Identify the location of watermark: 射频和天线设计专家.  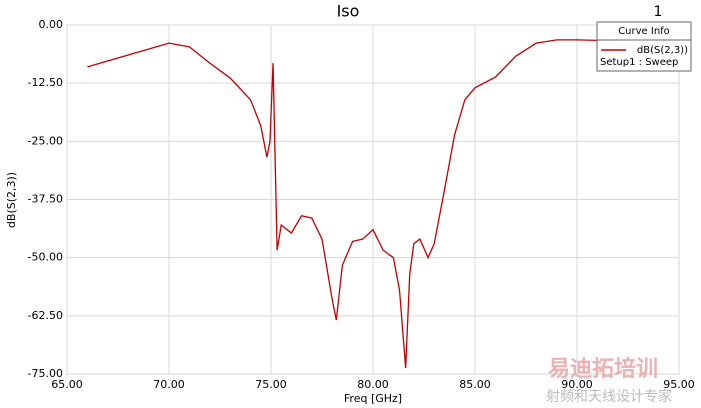
(609, 396).